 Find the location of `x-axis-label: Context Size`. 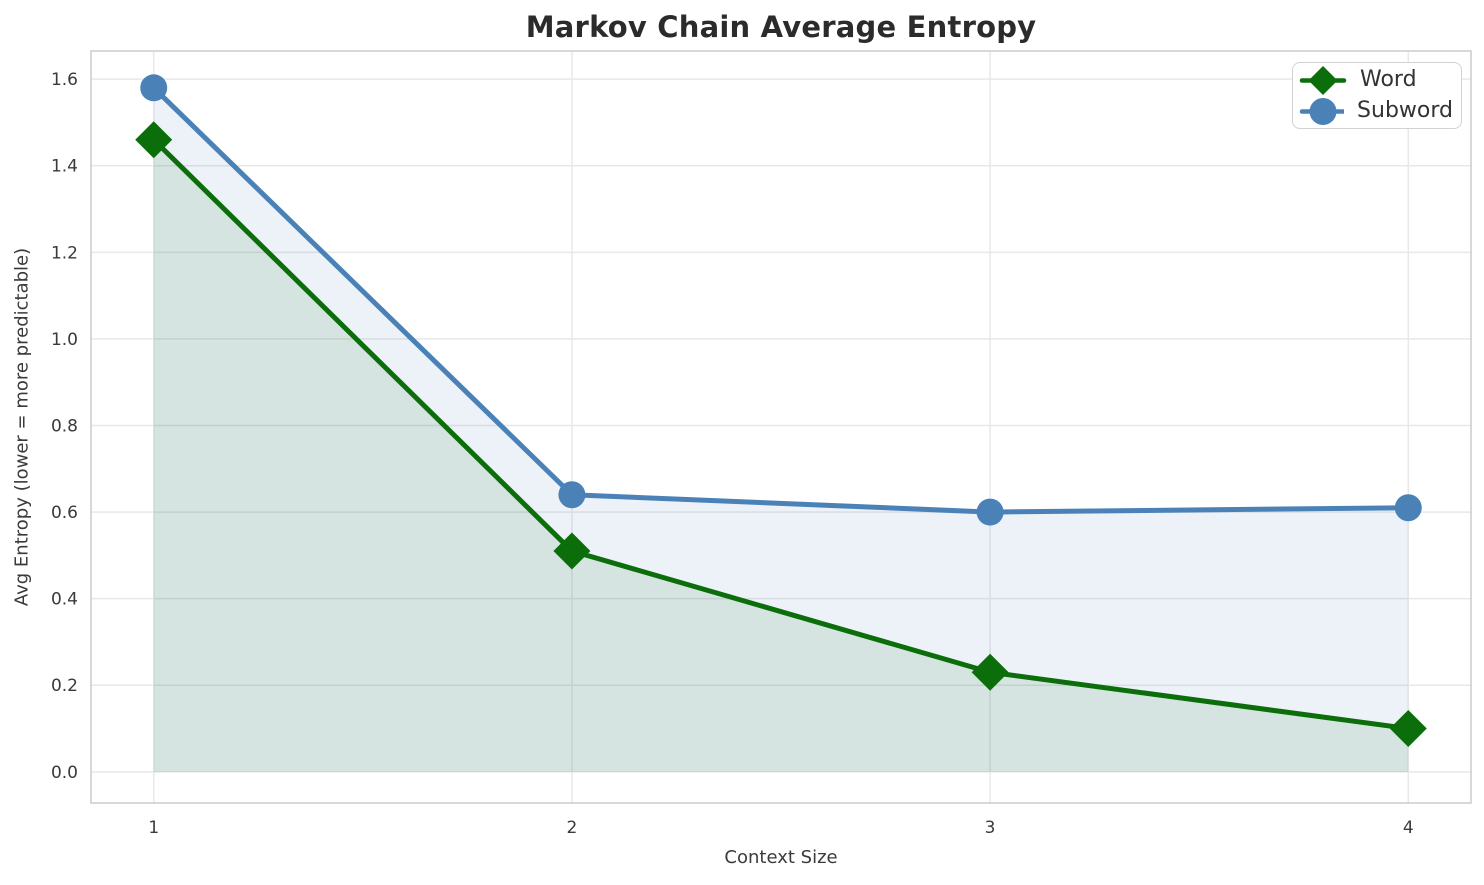

x-axis-label: Context Size is located at coordinates (781, 857).